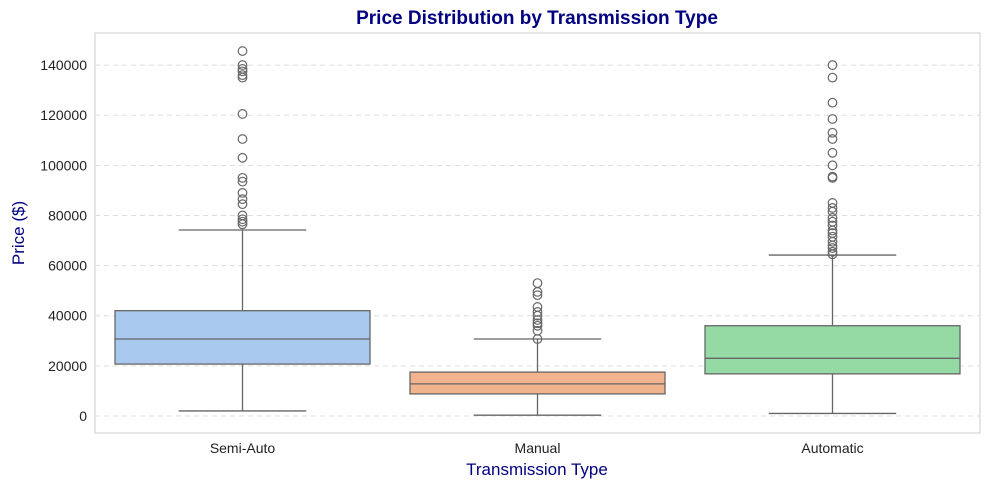 The width and height of the screenshot is (989, 495). Describe the element at coordinates (538, 448) in the screenshot. I see `x-tick-label: Manual` at that location.